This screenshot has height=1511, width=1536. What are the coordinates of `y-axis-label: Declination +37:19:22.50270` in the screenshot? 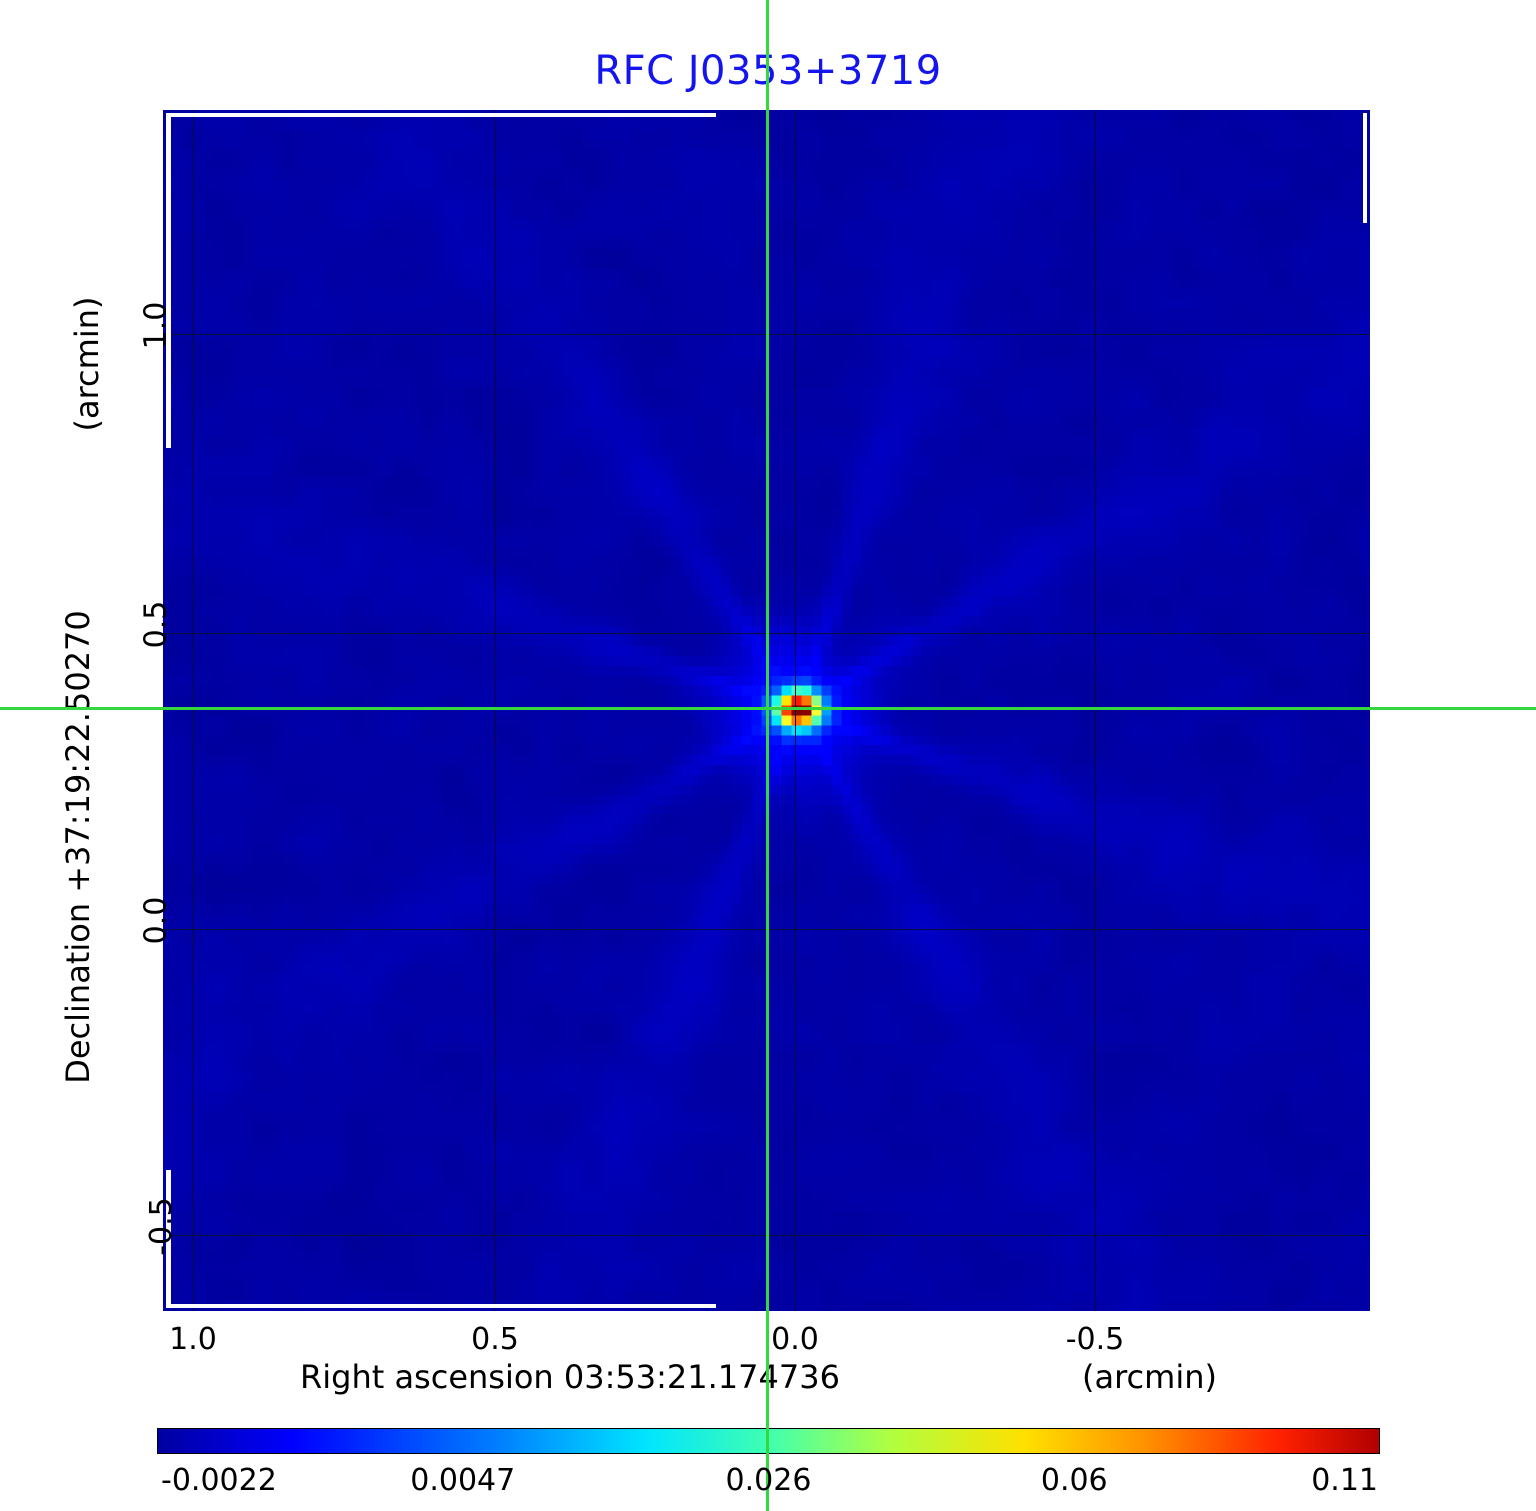 It's located at (78, 847).